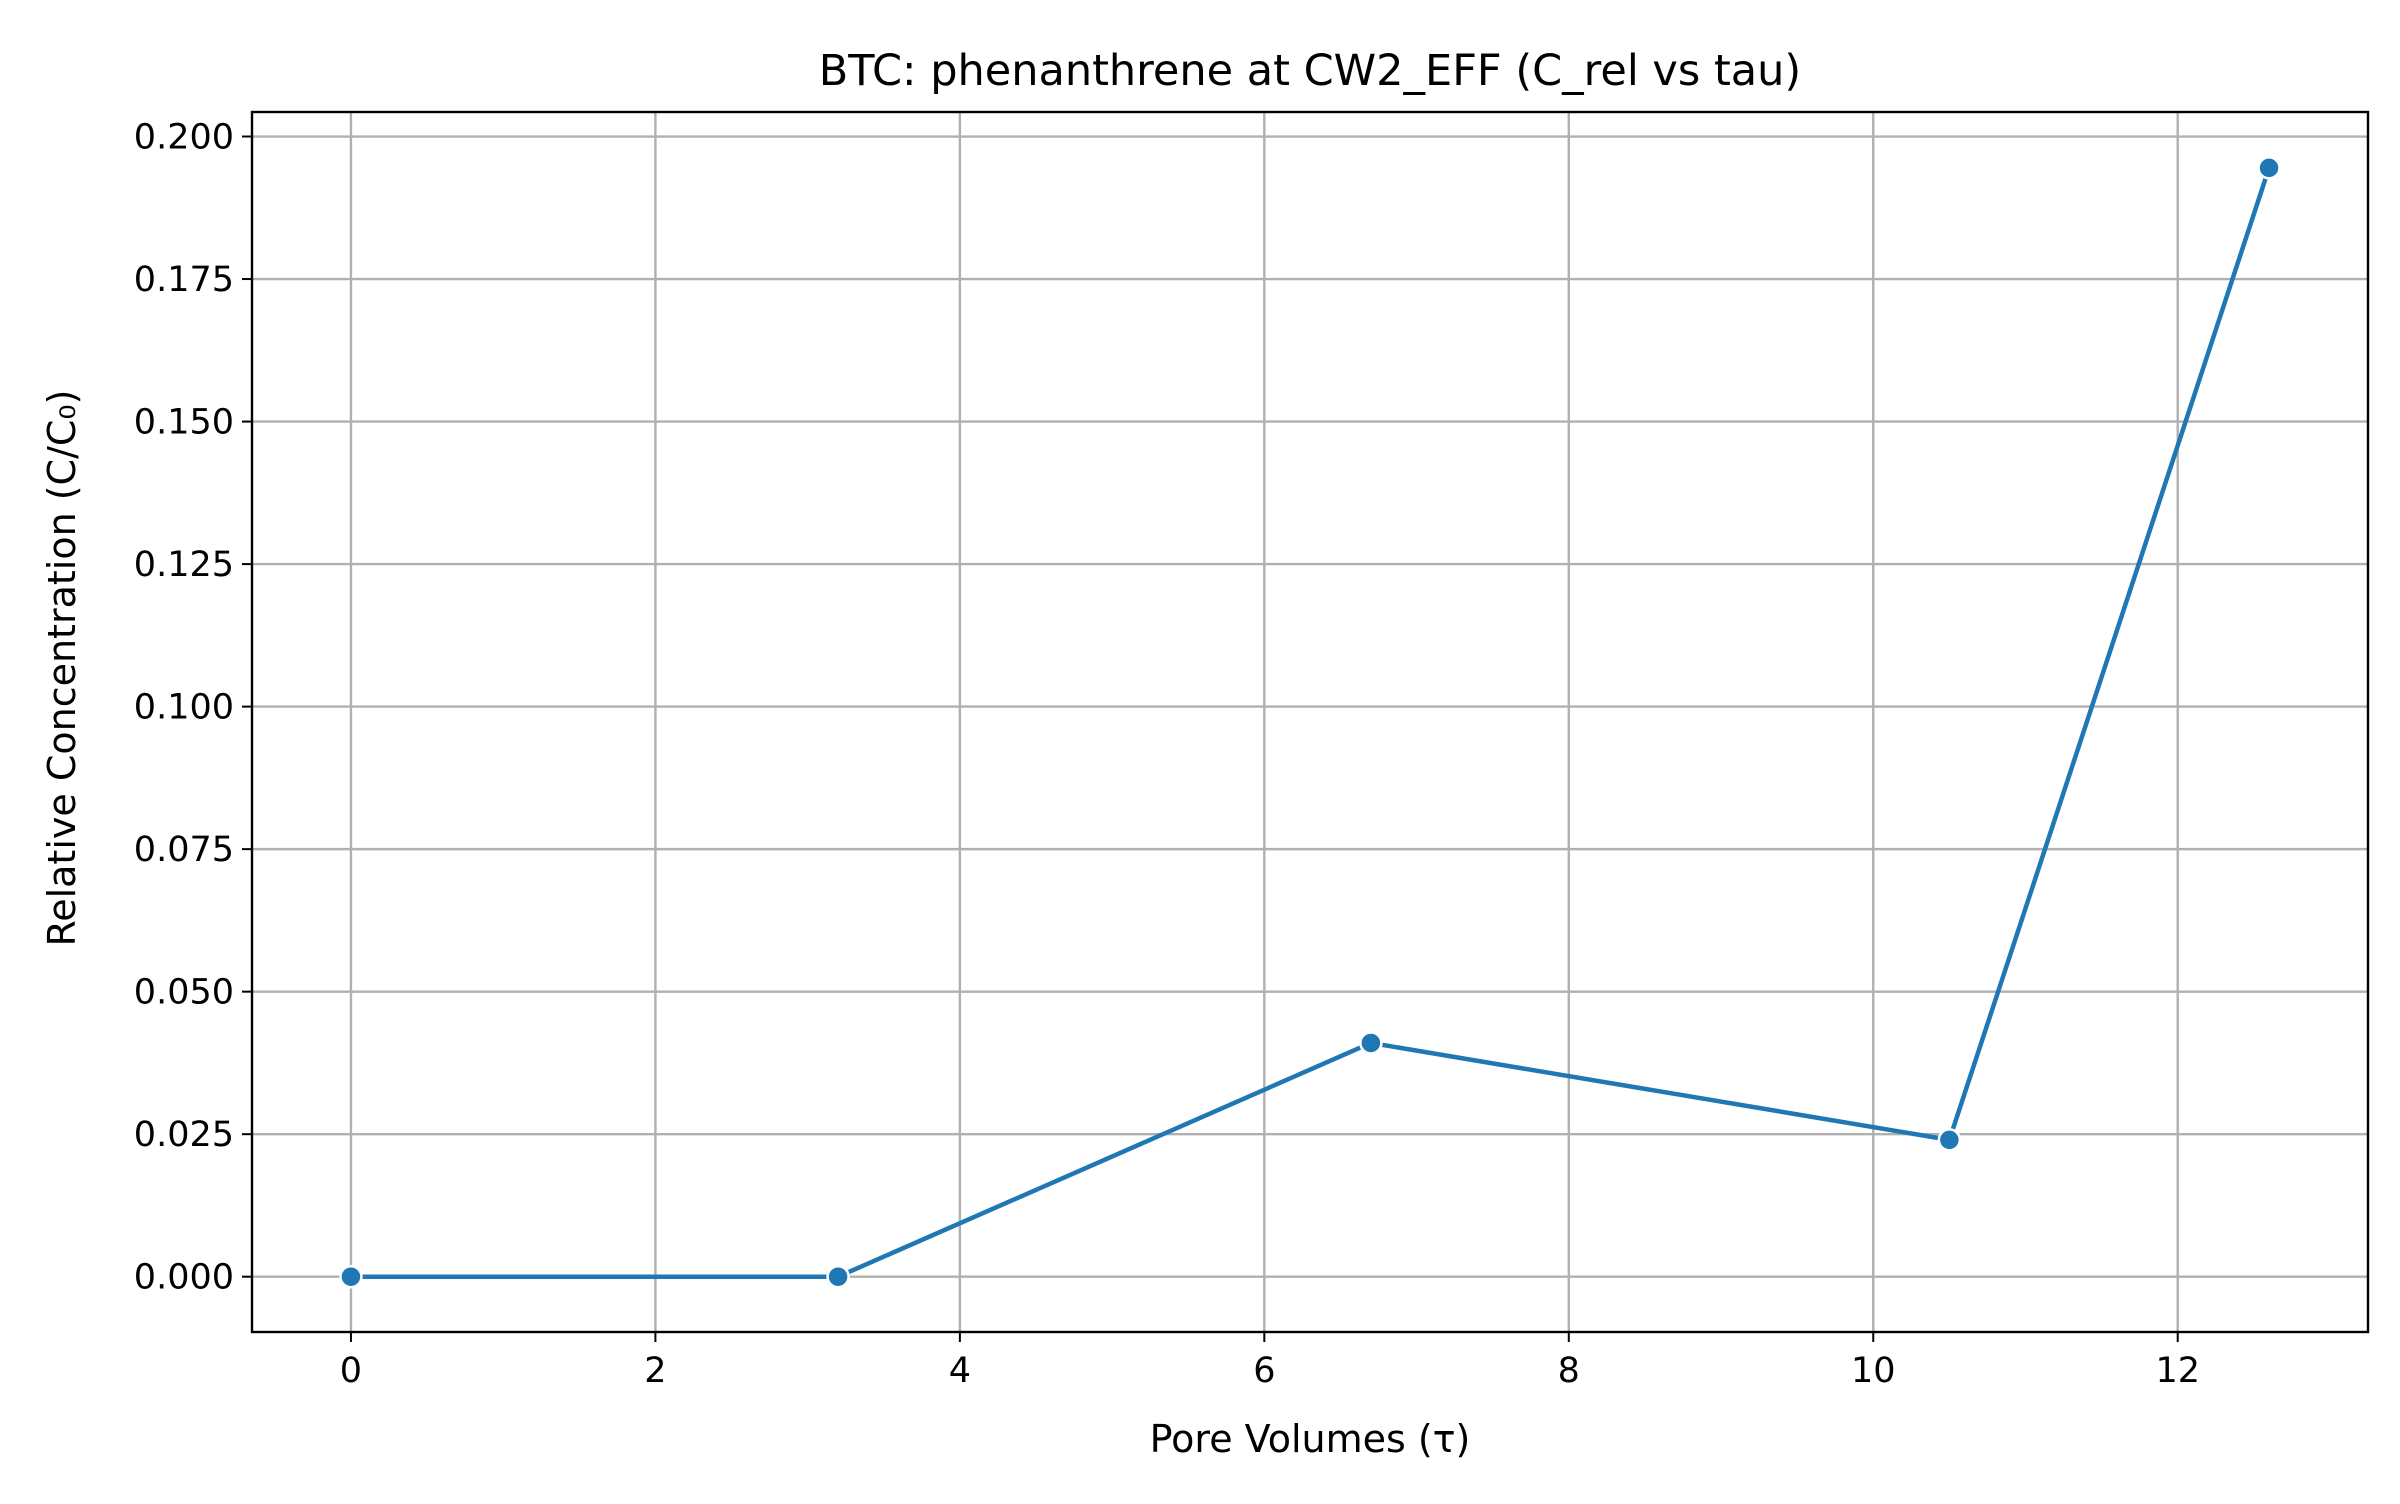 The image size is (2400, 1504). What do you see at coordinates (2177, 1371) in the screenshot?
I see `x-tick-label: 12` at bounding box center [2177, 1371].